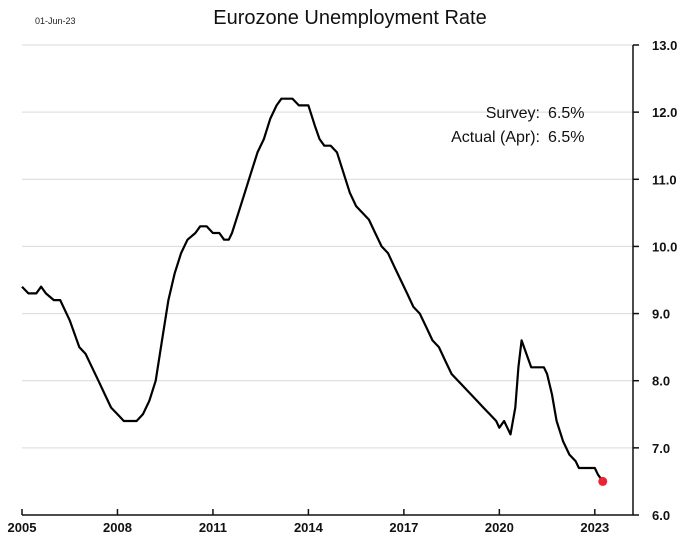 The height and width of the screenshot is (540, 700). What do you see at coordinates (664, 246) in the screenshot?
I see `y-tick-label: 10.0` at bounding box center [664, 246].